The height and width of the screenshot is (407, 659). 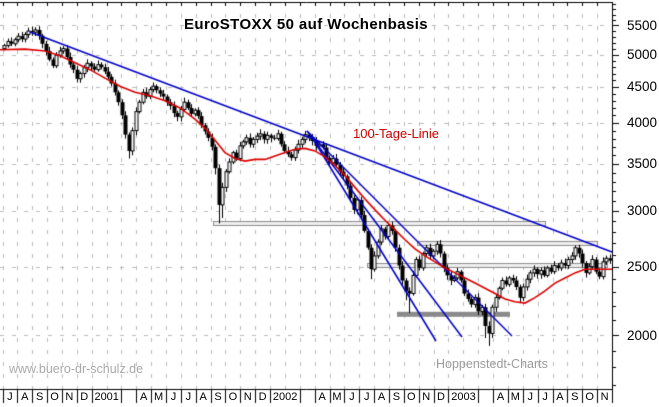 I want to click on y-axis-label: 2500, so click(x=642, y=267).